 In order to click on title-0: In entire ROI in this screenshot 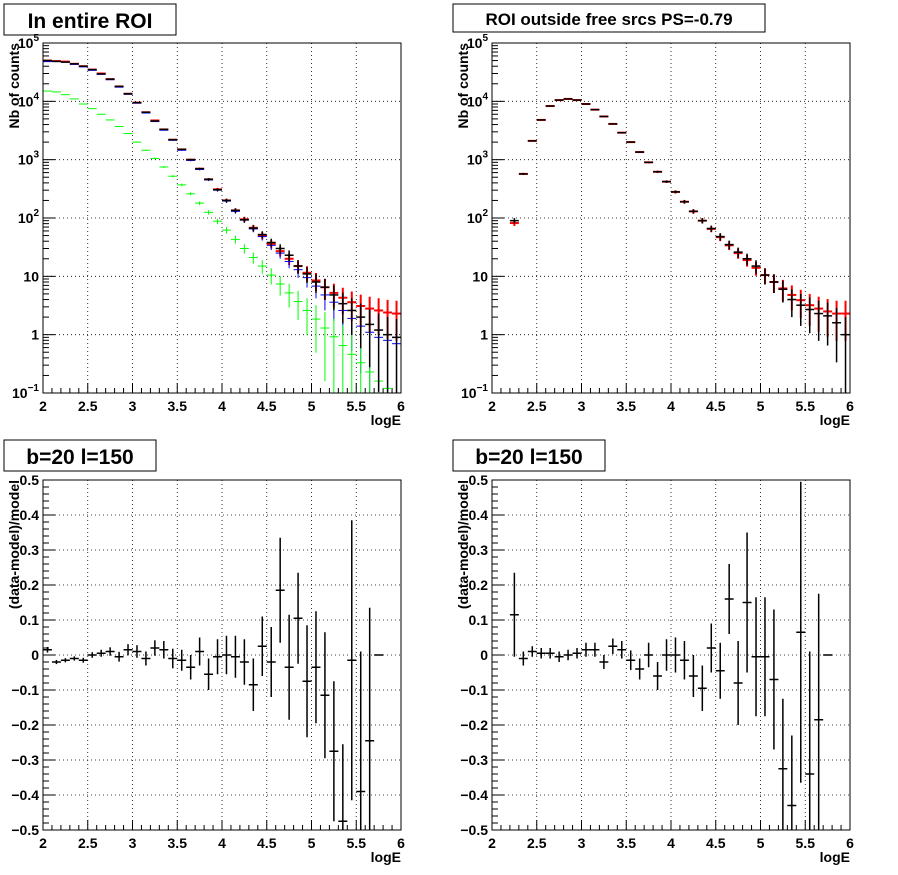, I will do `click(90, 21)`.